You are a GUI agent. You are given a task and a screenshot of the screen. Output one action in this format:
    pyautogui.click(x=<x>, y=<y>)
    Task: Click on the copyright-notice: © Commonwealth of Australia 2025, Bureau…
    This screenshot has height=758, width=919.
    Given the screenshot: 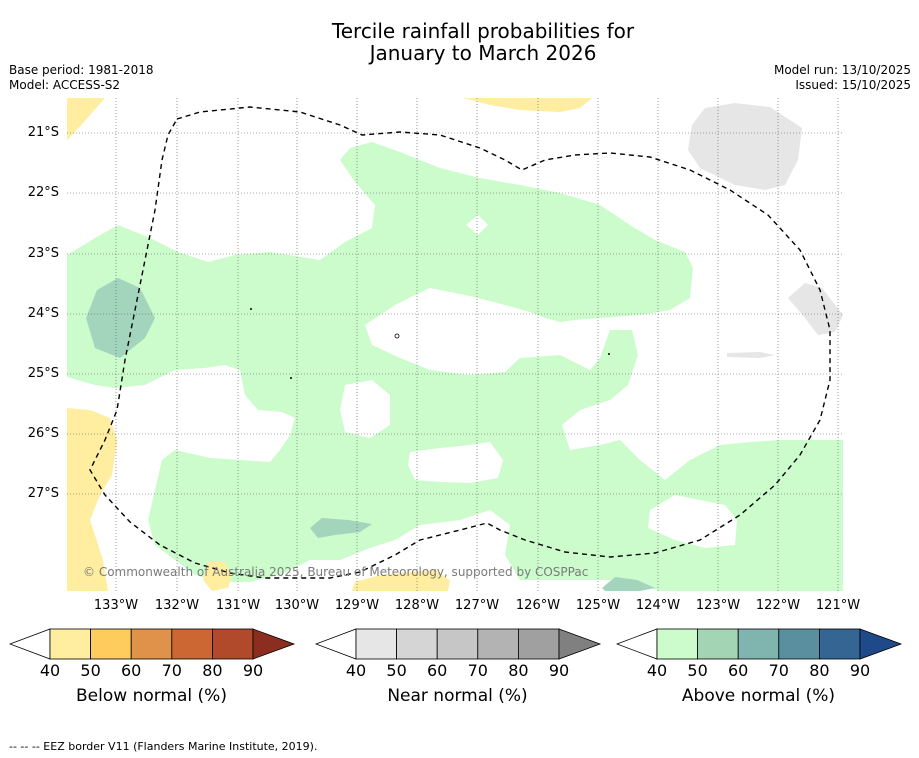 What is the action you would take?
    pyautogui.click(x=336, y=572)
    